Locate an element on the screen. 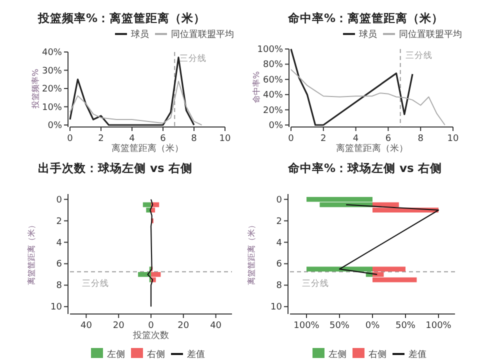 The height and width of the screenshot is (362, 500). chart-title: 命中率%：球场左侧 vs 右侧 is located at coordinates (364, 168).